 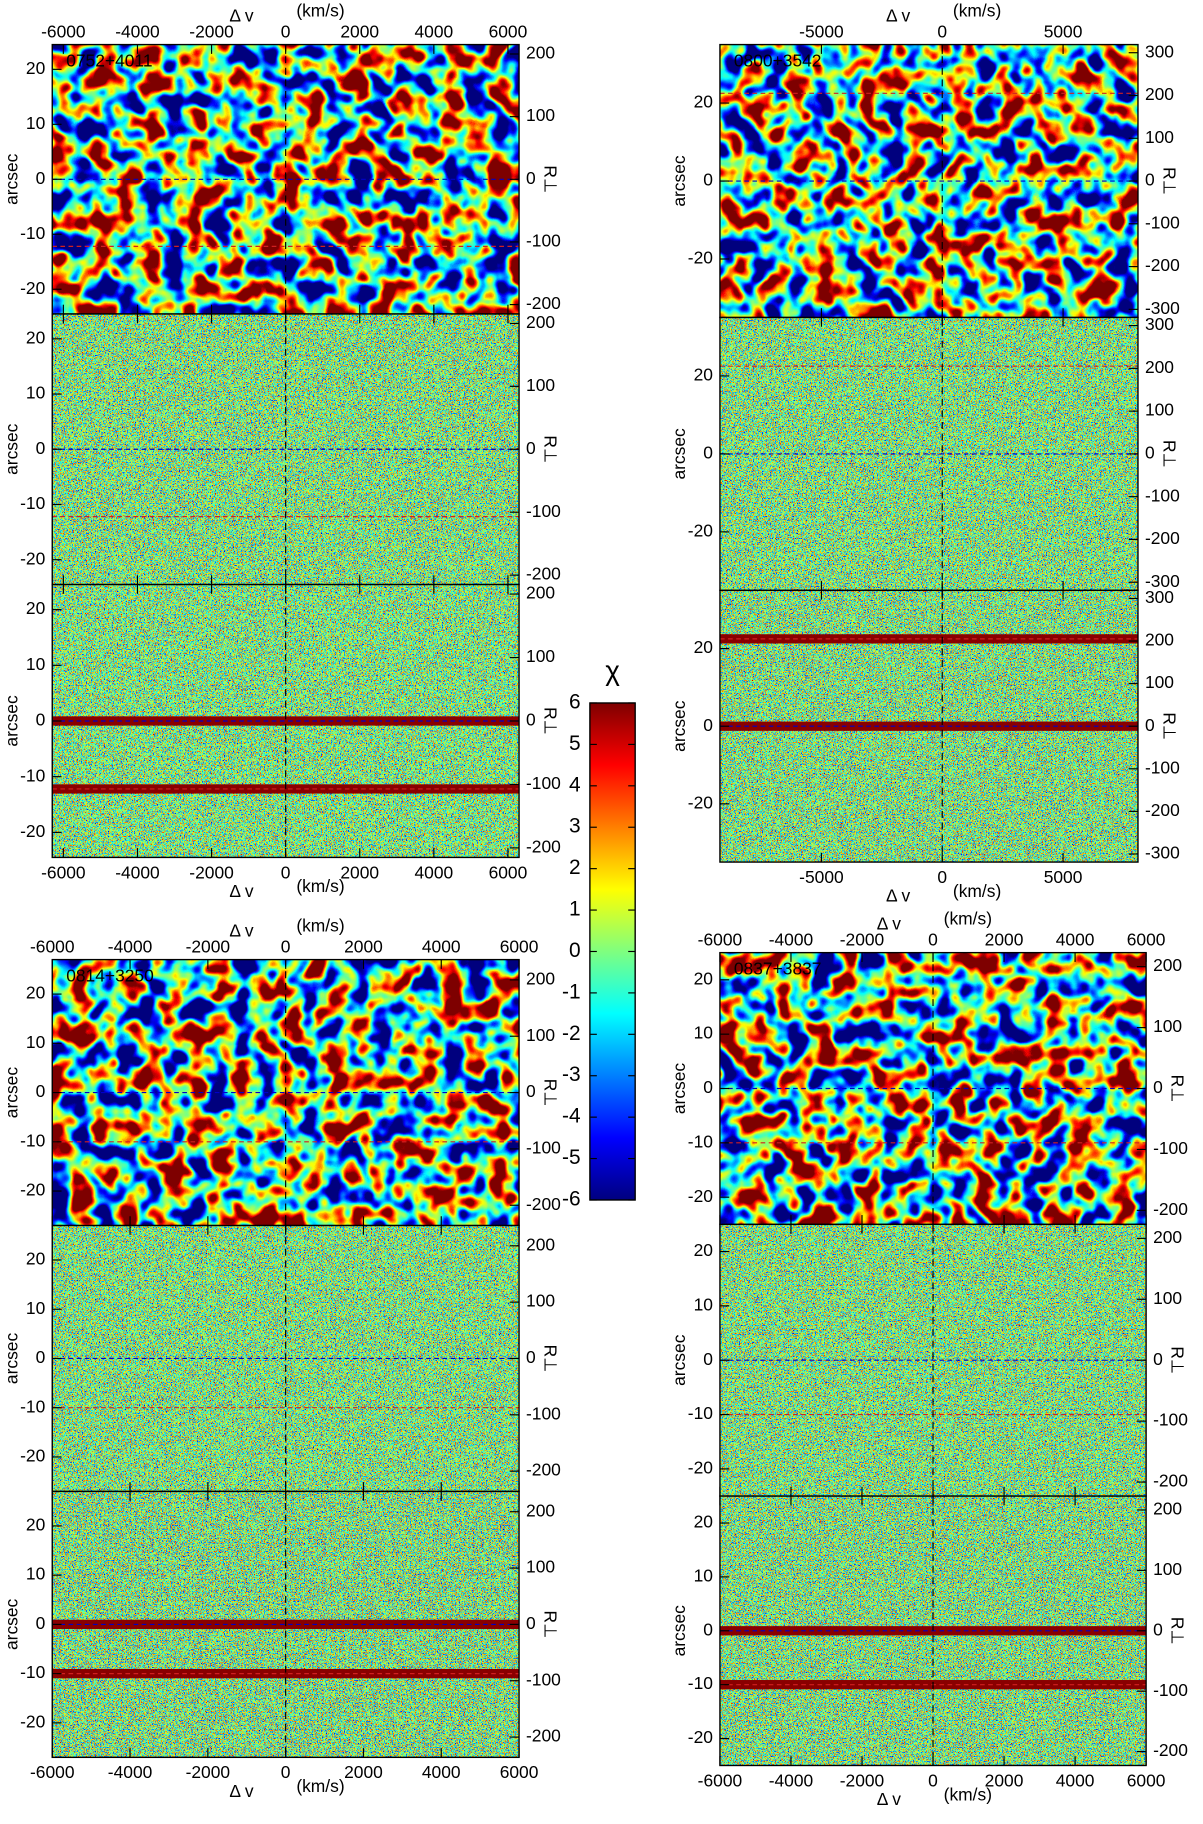 What do you see at coordinates (862, 940) in the screenshot?
I see `x-tick-label: -2000` at bounding box center [862, 940].